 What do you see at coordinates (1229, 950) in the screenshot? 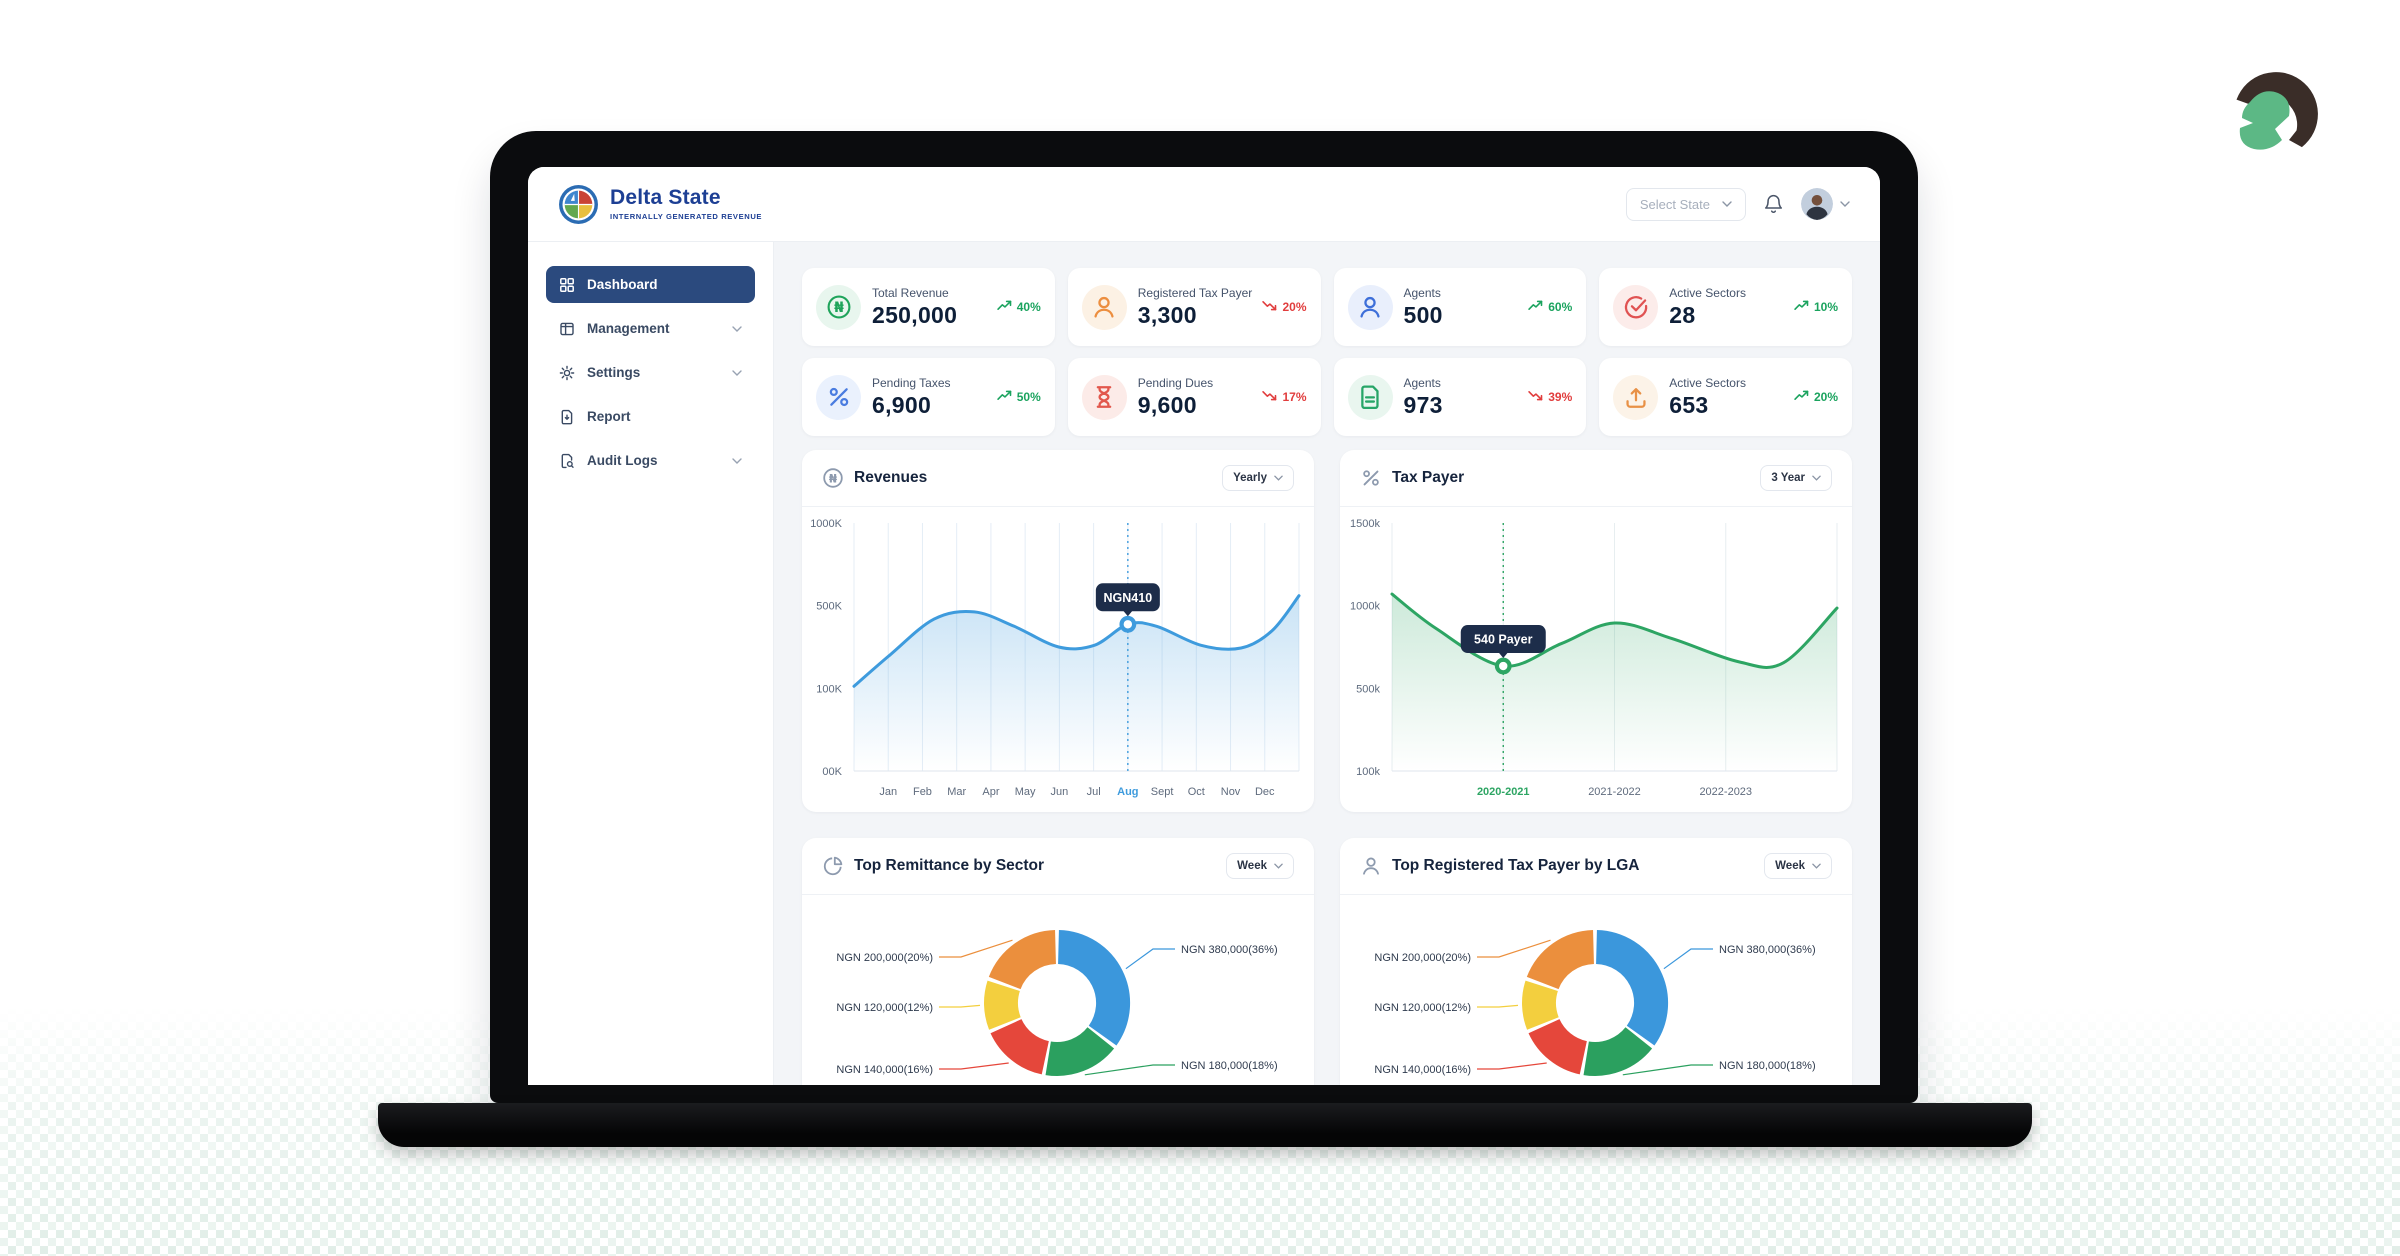
I see `donut-slice-label: NGN 380,000(36%)` at bounding box center [1229, 950].